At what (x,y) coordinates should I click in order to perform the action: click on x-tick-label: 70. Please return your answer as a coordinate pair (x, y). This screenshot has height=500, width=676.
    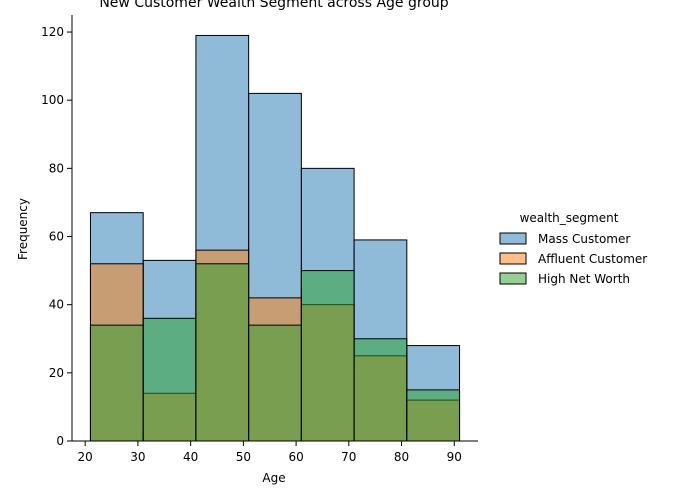
    Looking at the image, I should click on (348, 457).